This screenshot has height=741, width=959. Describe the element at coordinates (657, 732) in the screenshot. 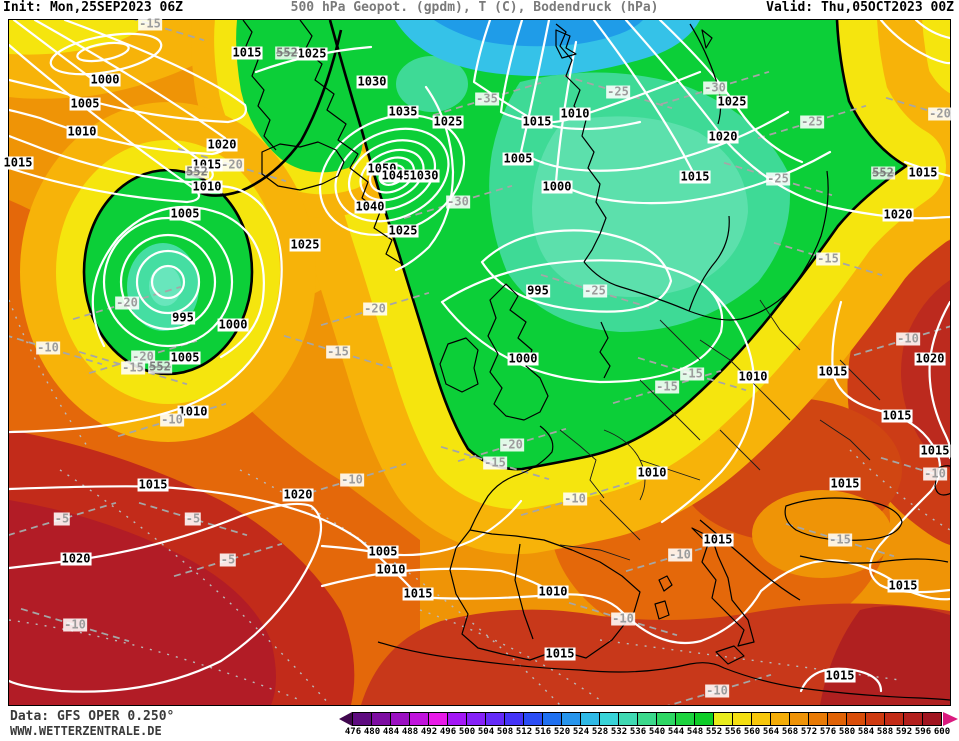

I see `colorbar-tick-label: 540` at that location.